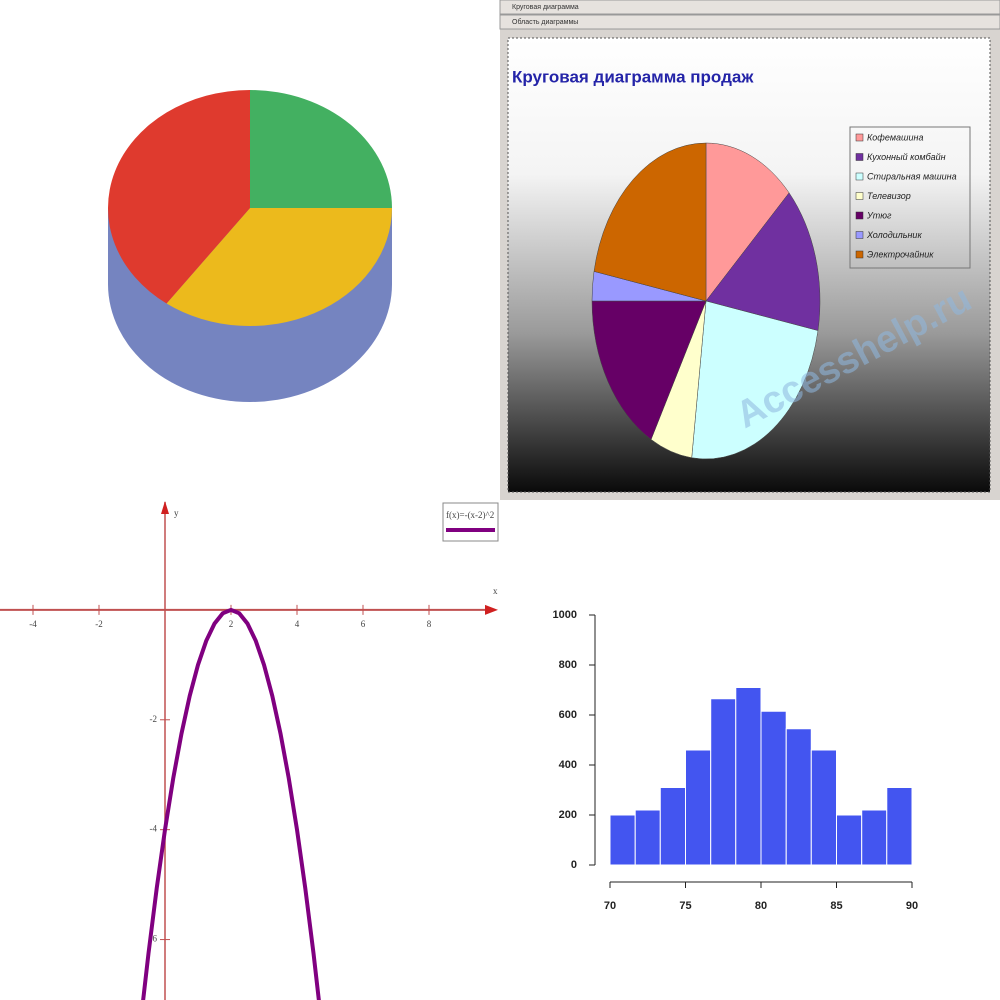  Describe the element at coordinates (912, 176) in the screenshot. I see `legend-label: Стиральная машина` at that location.